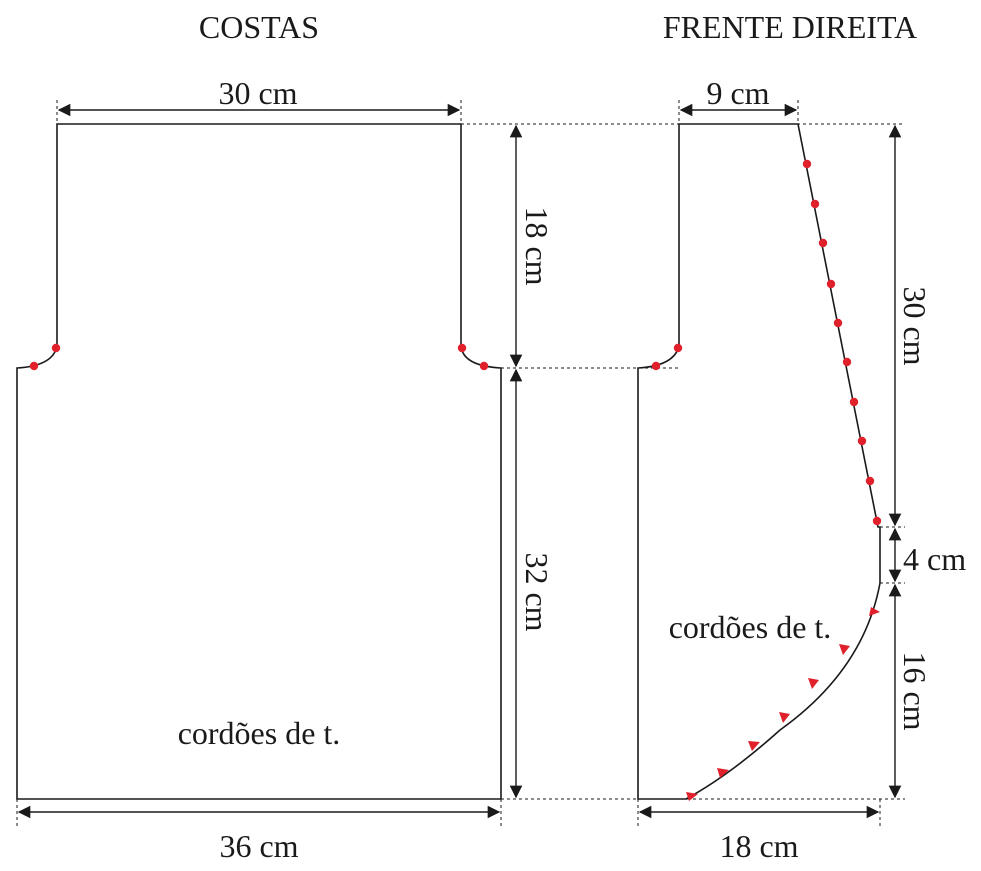 The image size is (981, 871). I want to click on front-shoulder-label: 9 cm, so click(737, 93).